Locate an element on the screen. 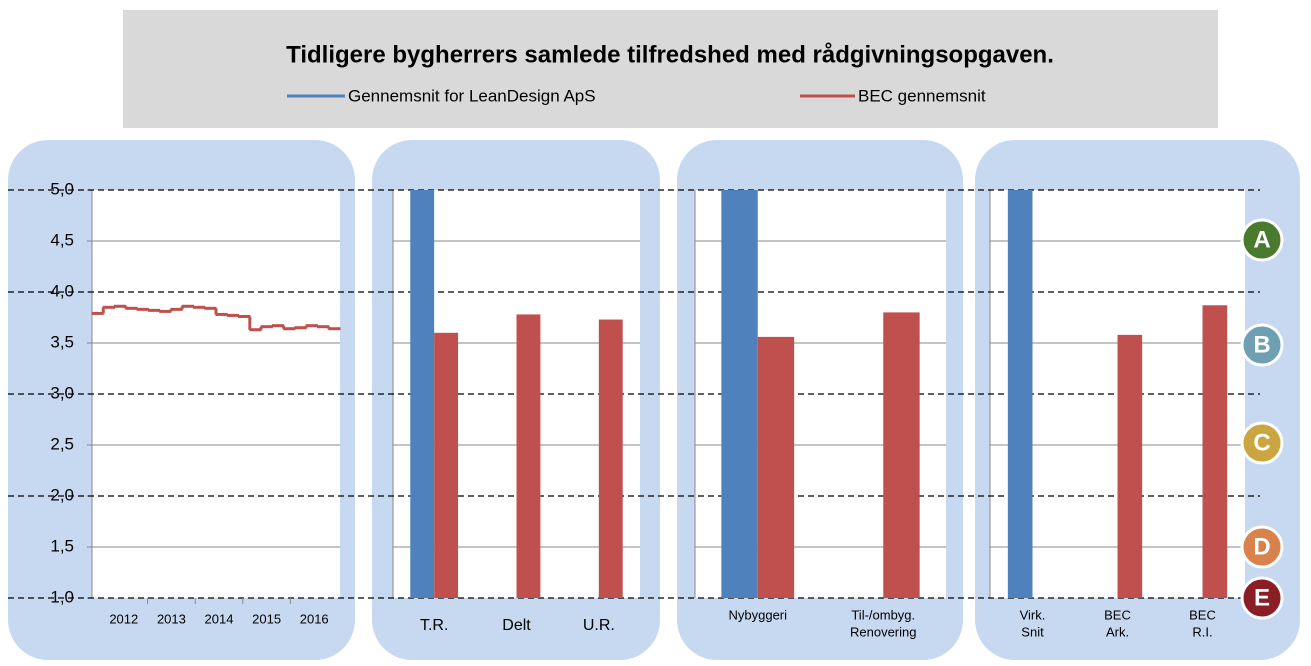 The height and width of the screenshot is (666, 1311). y-tick-label: 3,5 is located at coordinates (62, 341).